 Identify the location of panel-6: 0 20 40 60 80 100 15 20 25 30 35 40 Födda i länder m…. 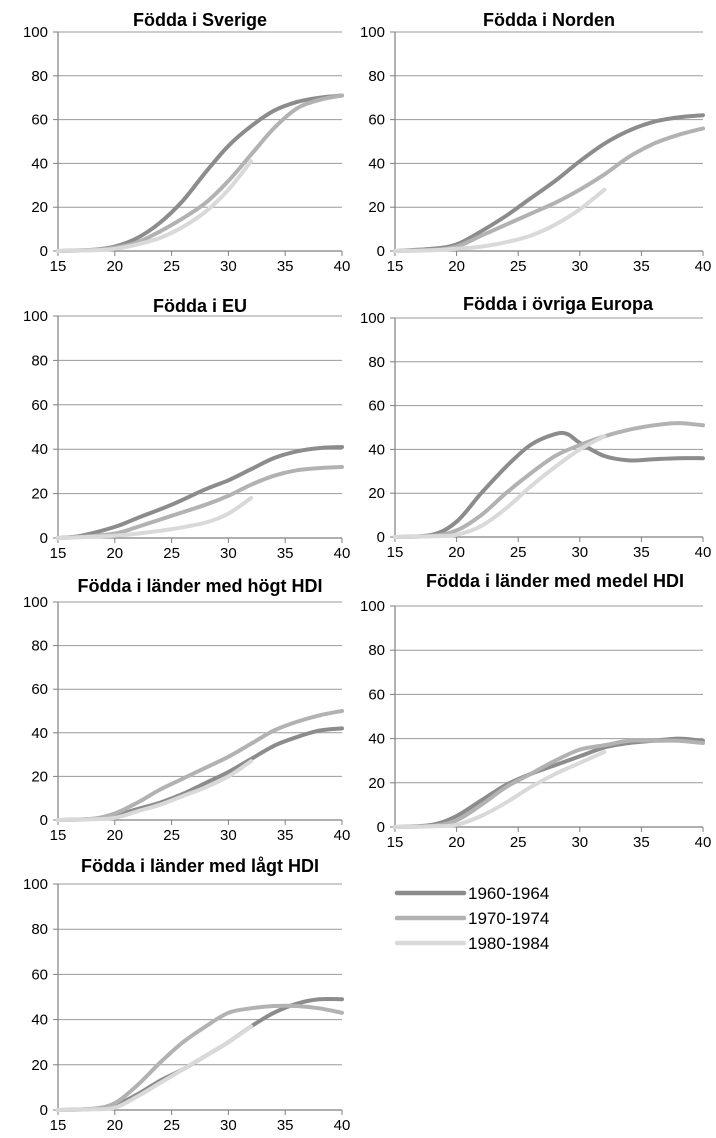
(535, 711).